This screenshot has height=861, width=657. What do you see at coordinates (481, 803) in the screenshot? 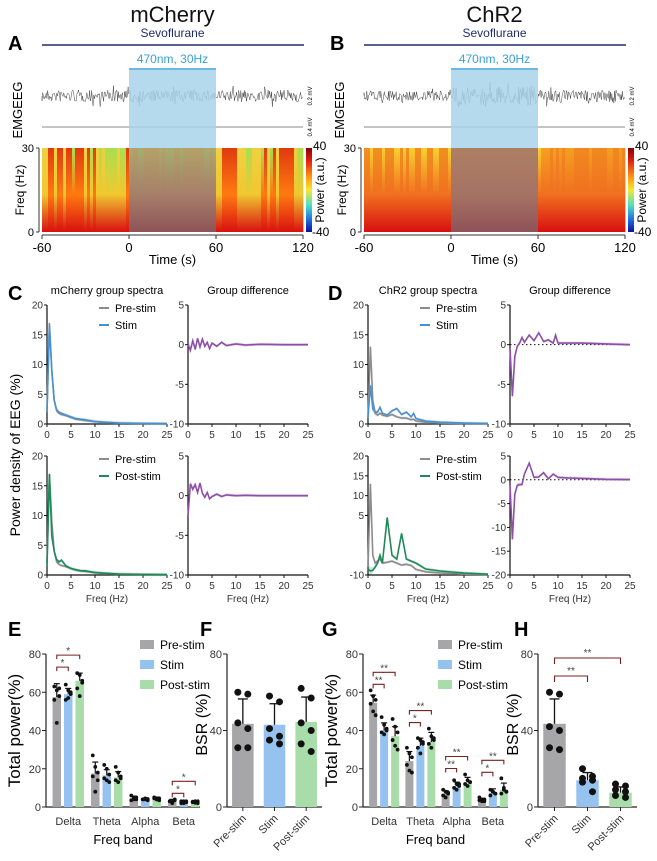
I see `bar-beta-pre-stim` at bounding box center [481, 803].